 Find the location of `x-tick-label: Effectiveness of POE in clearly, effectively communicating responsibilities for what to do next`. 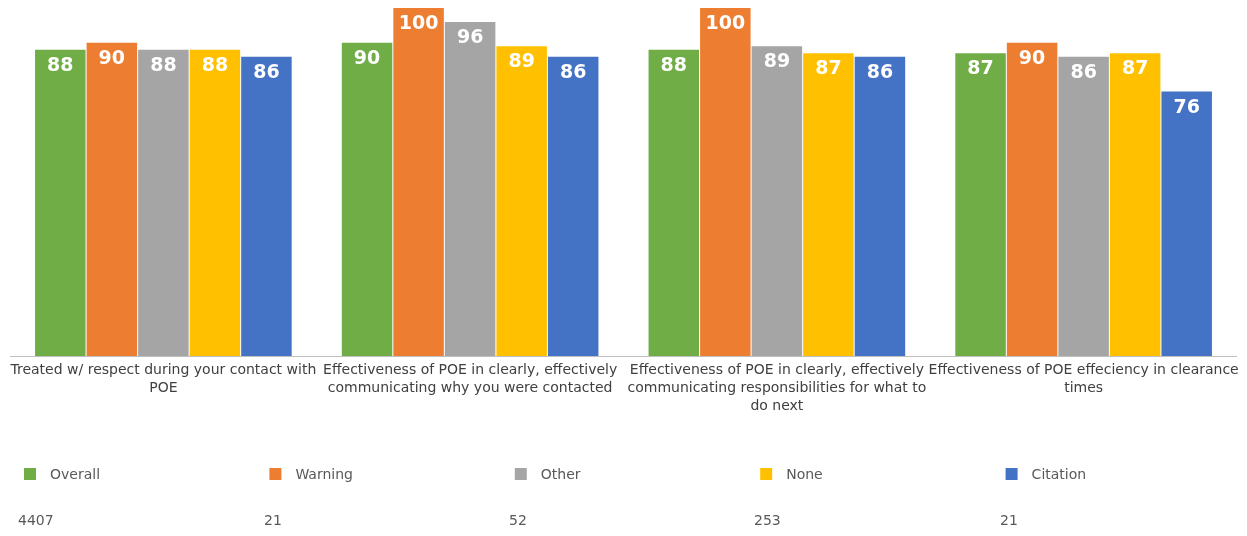

x-tick-label: Effectiveness of POE in clearly, effectively communicating responsibilities for what to do next is located at coordinates (777, 387).